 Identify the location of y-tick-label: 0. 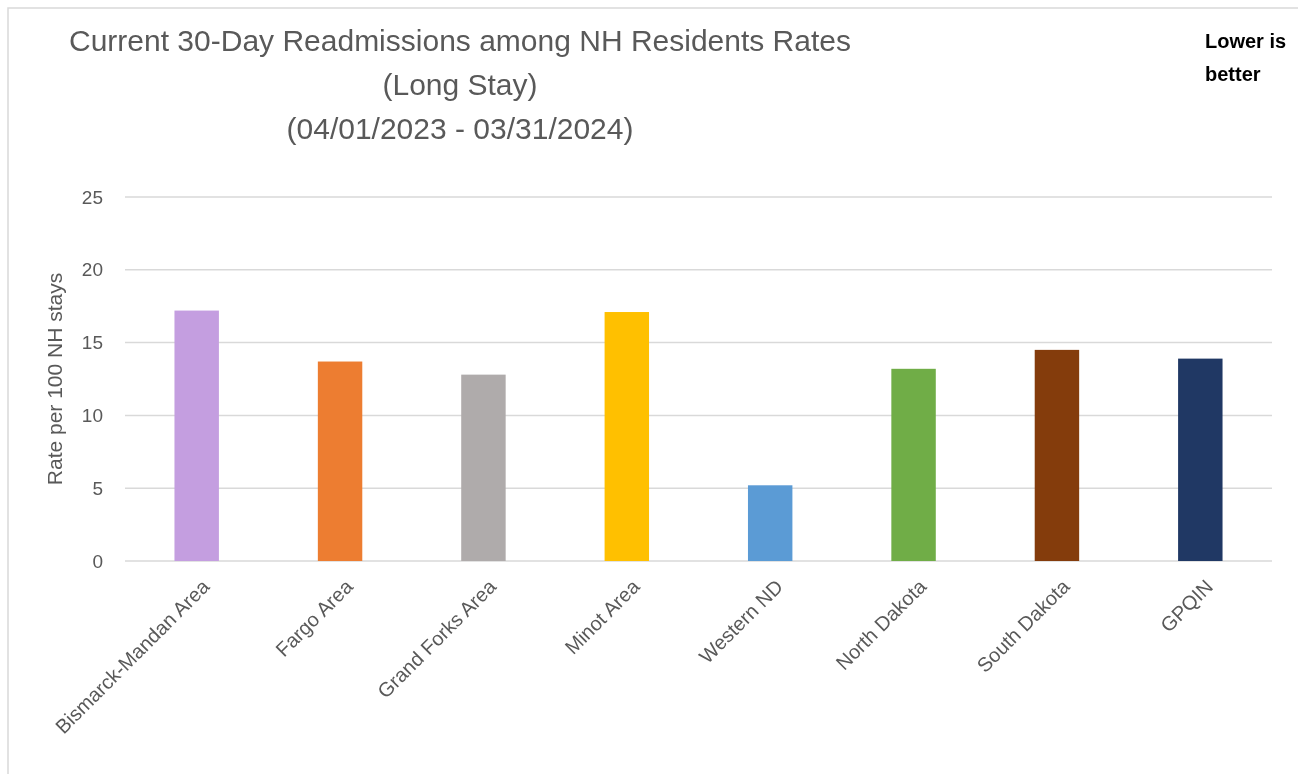
(97, 561).